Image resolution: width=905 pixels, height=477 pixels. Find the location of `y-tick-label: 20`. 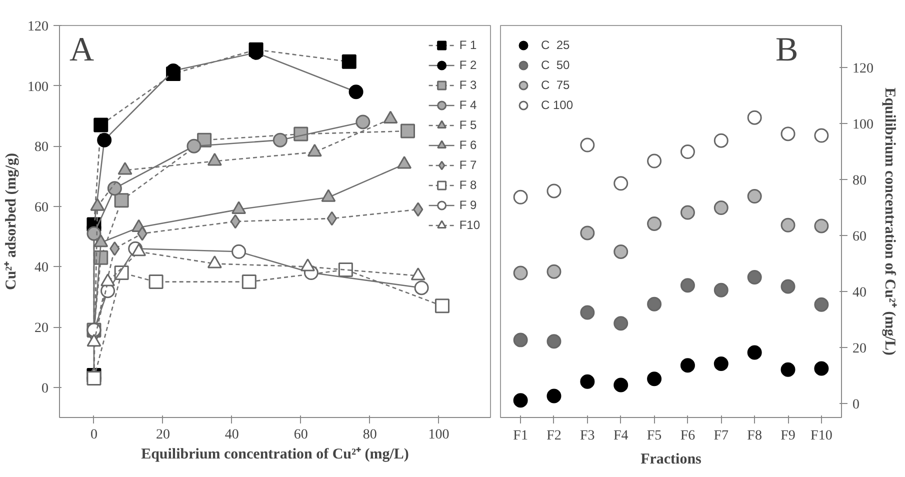

y-tick-label: 20 is located at coordinates (41, 328).